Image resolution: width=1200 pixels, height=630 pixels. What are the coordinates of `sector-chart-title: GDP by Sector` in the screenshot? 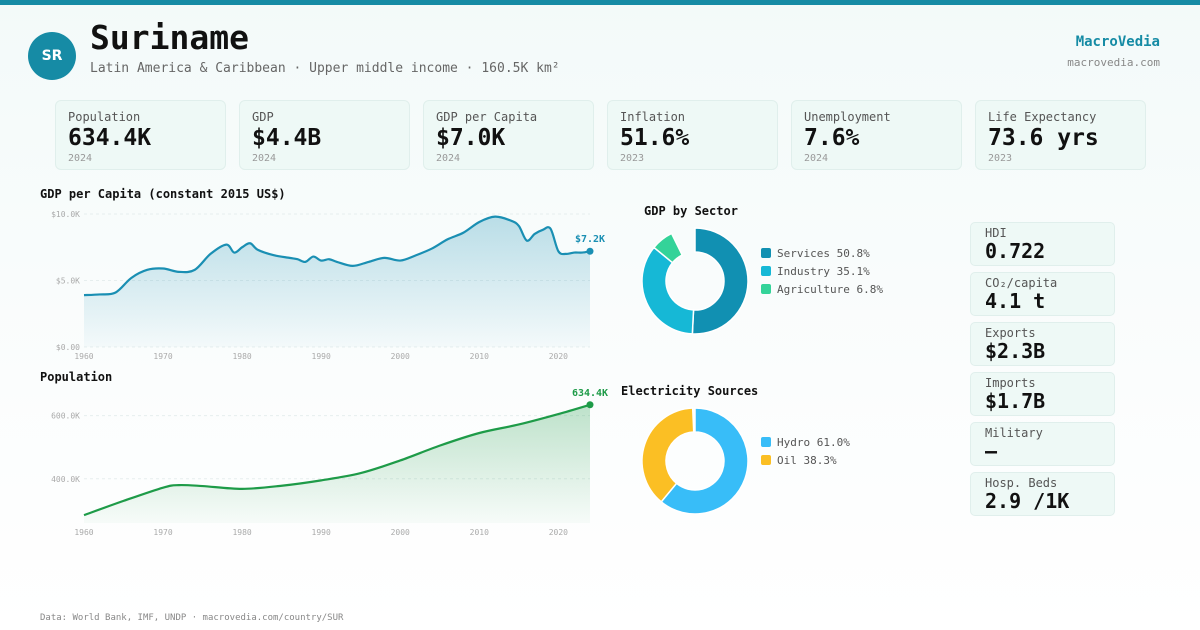 It's located at (691, 211).